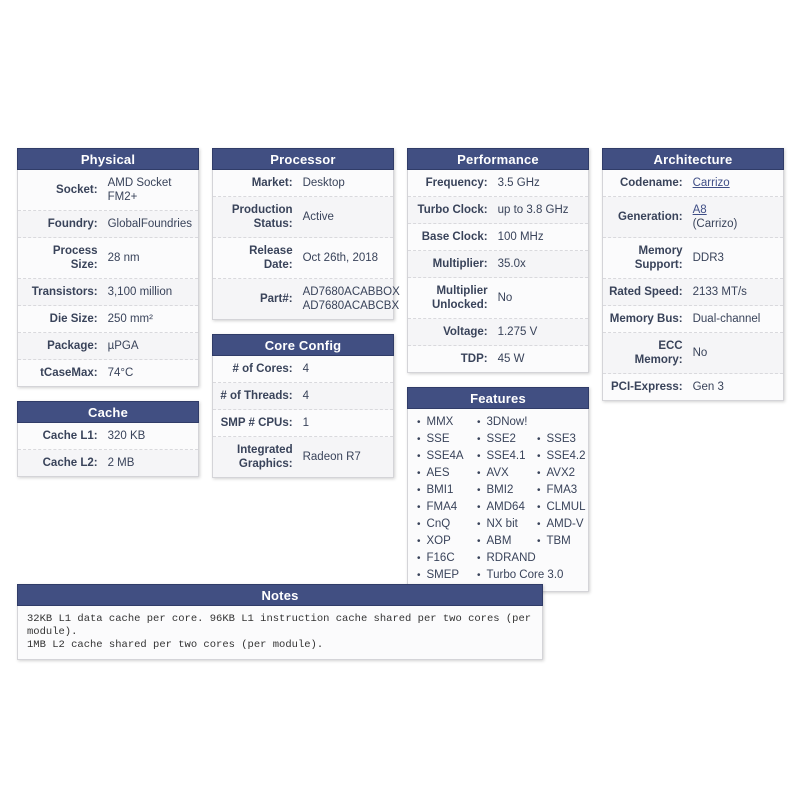  Describe the element at coordinates (445, 456) in the screenshot. I see `feature-label: SSE4A` at that location.